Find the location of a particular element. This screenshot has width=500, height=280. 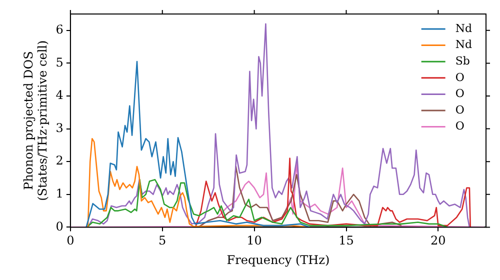

y-tick-label: 2 is located at coordinates (60, 161).